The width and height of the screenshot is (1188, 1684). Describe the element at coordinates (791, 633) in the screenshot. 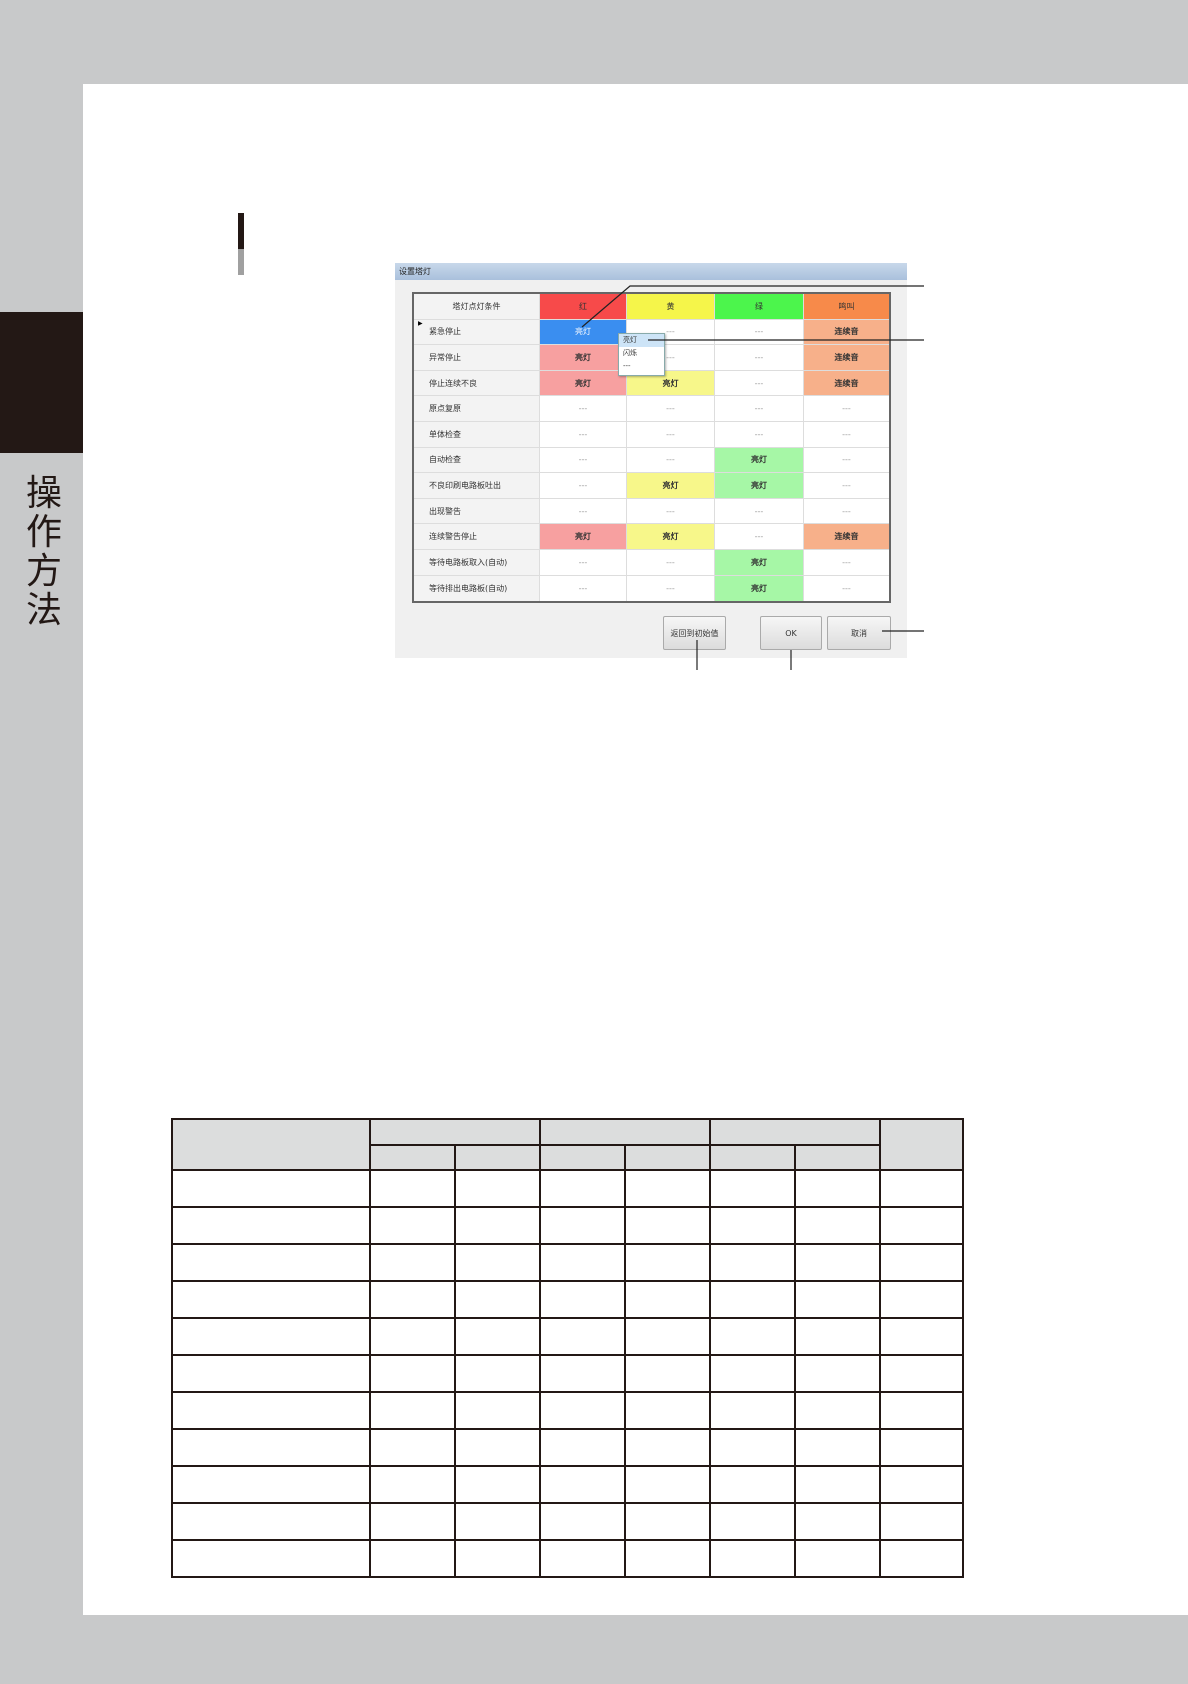

I see `ok-button: OK` at that location.